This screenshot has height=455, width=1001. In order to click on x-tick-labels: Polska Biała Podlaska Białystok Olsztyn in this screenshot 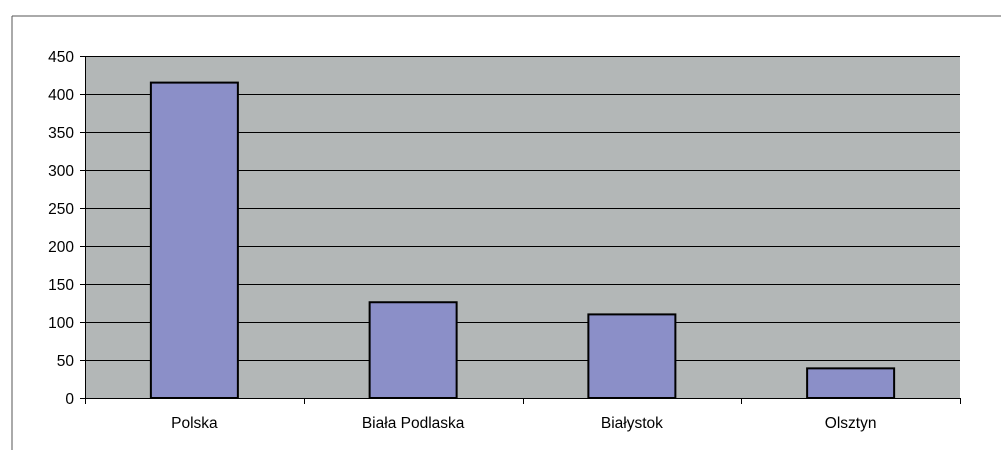, I will do `click(523, 423)`.